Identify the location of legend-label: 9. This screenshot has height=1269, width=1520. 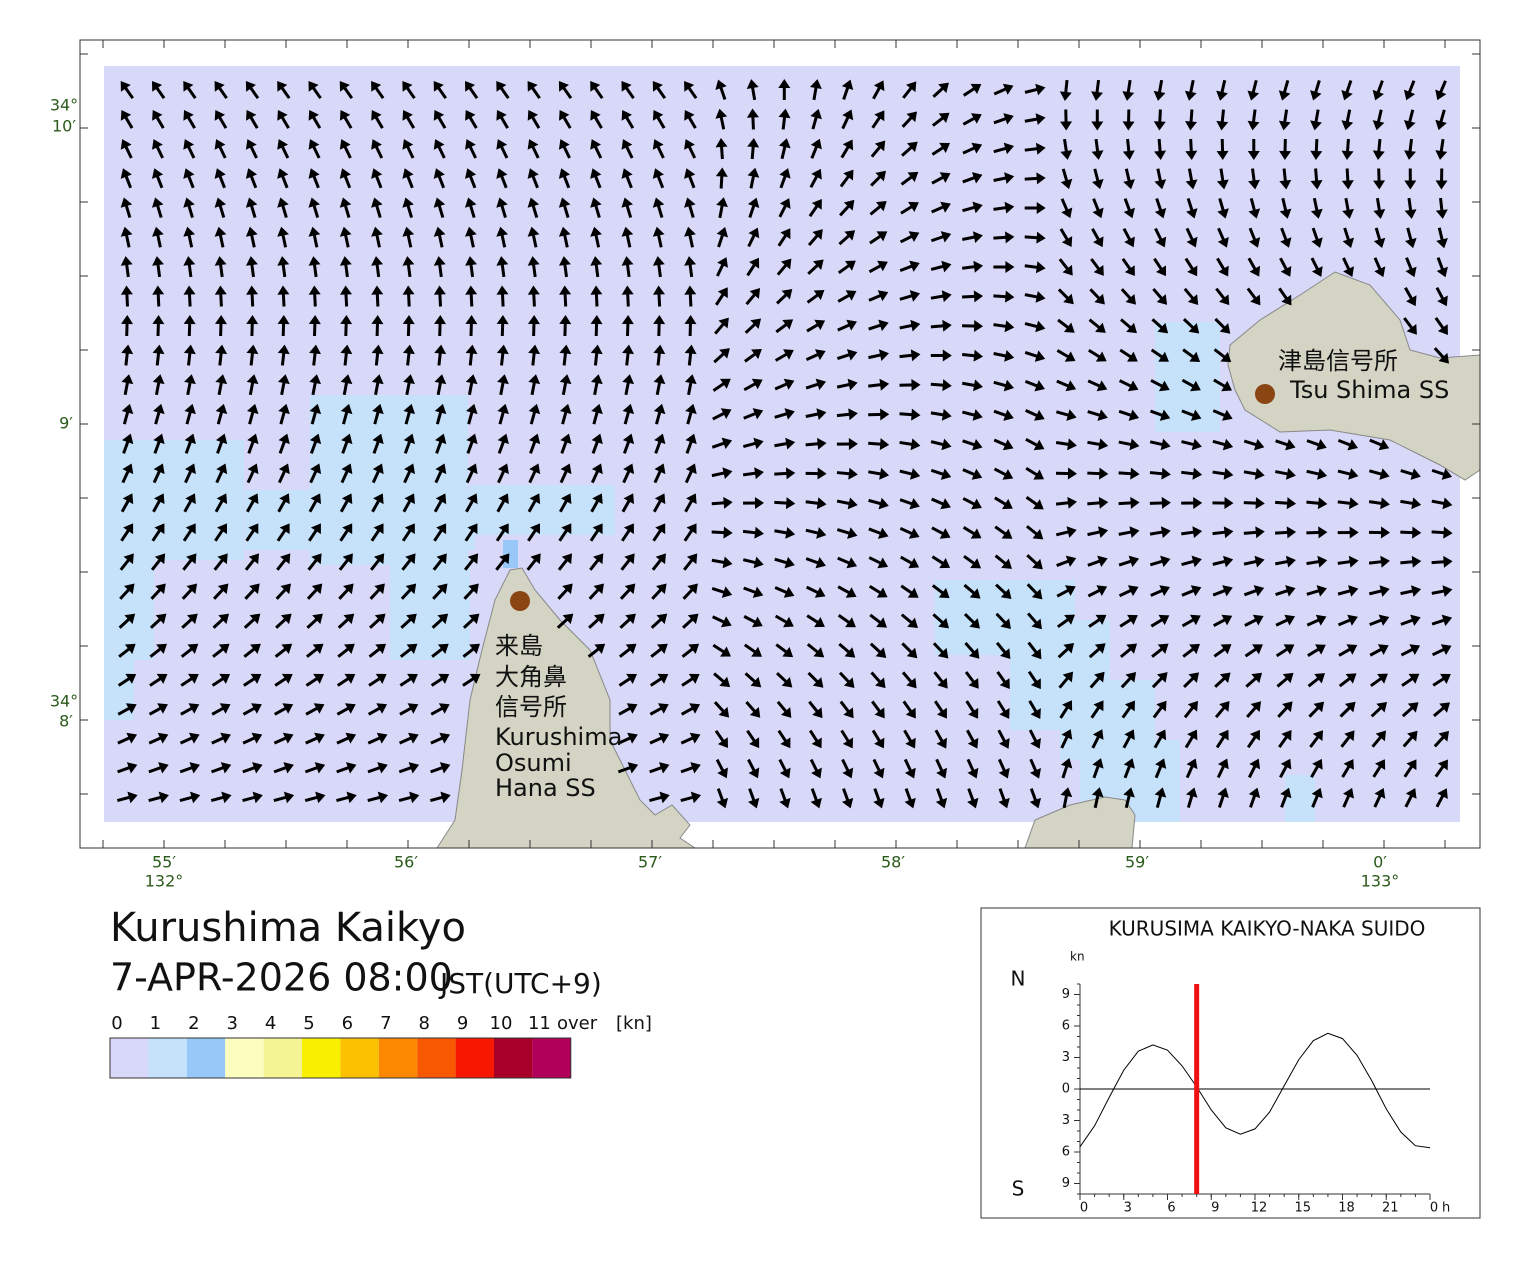
(462, 1023).